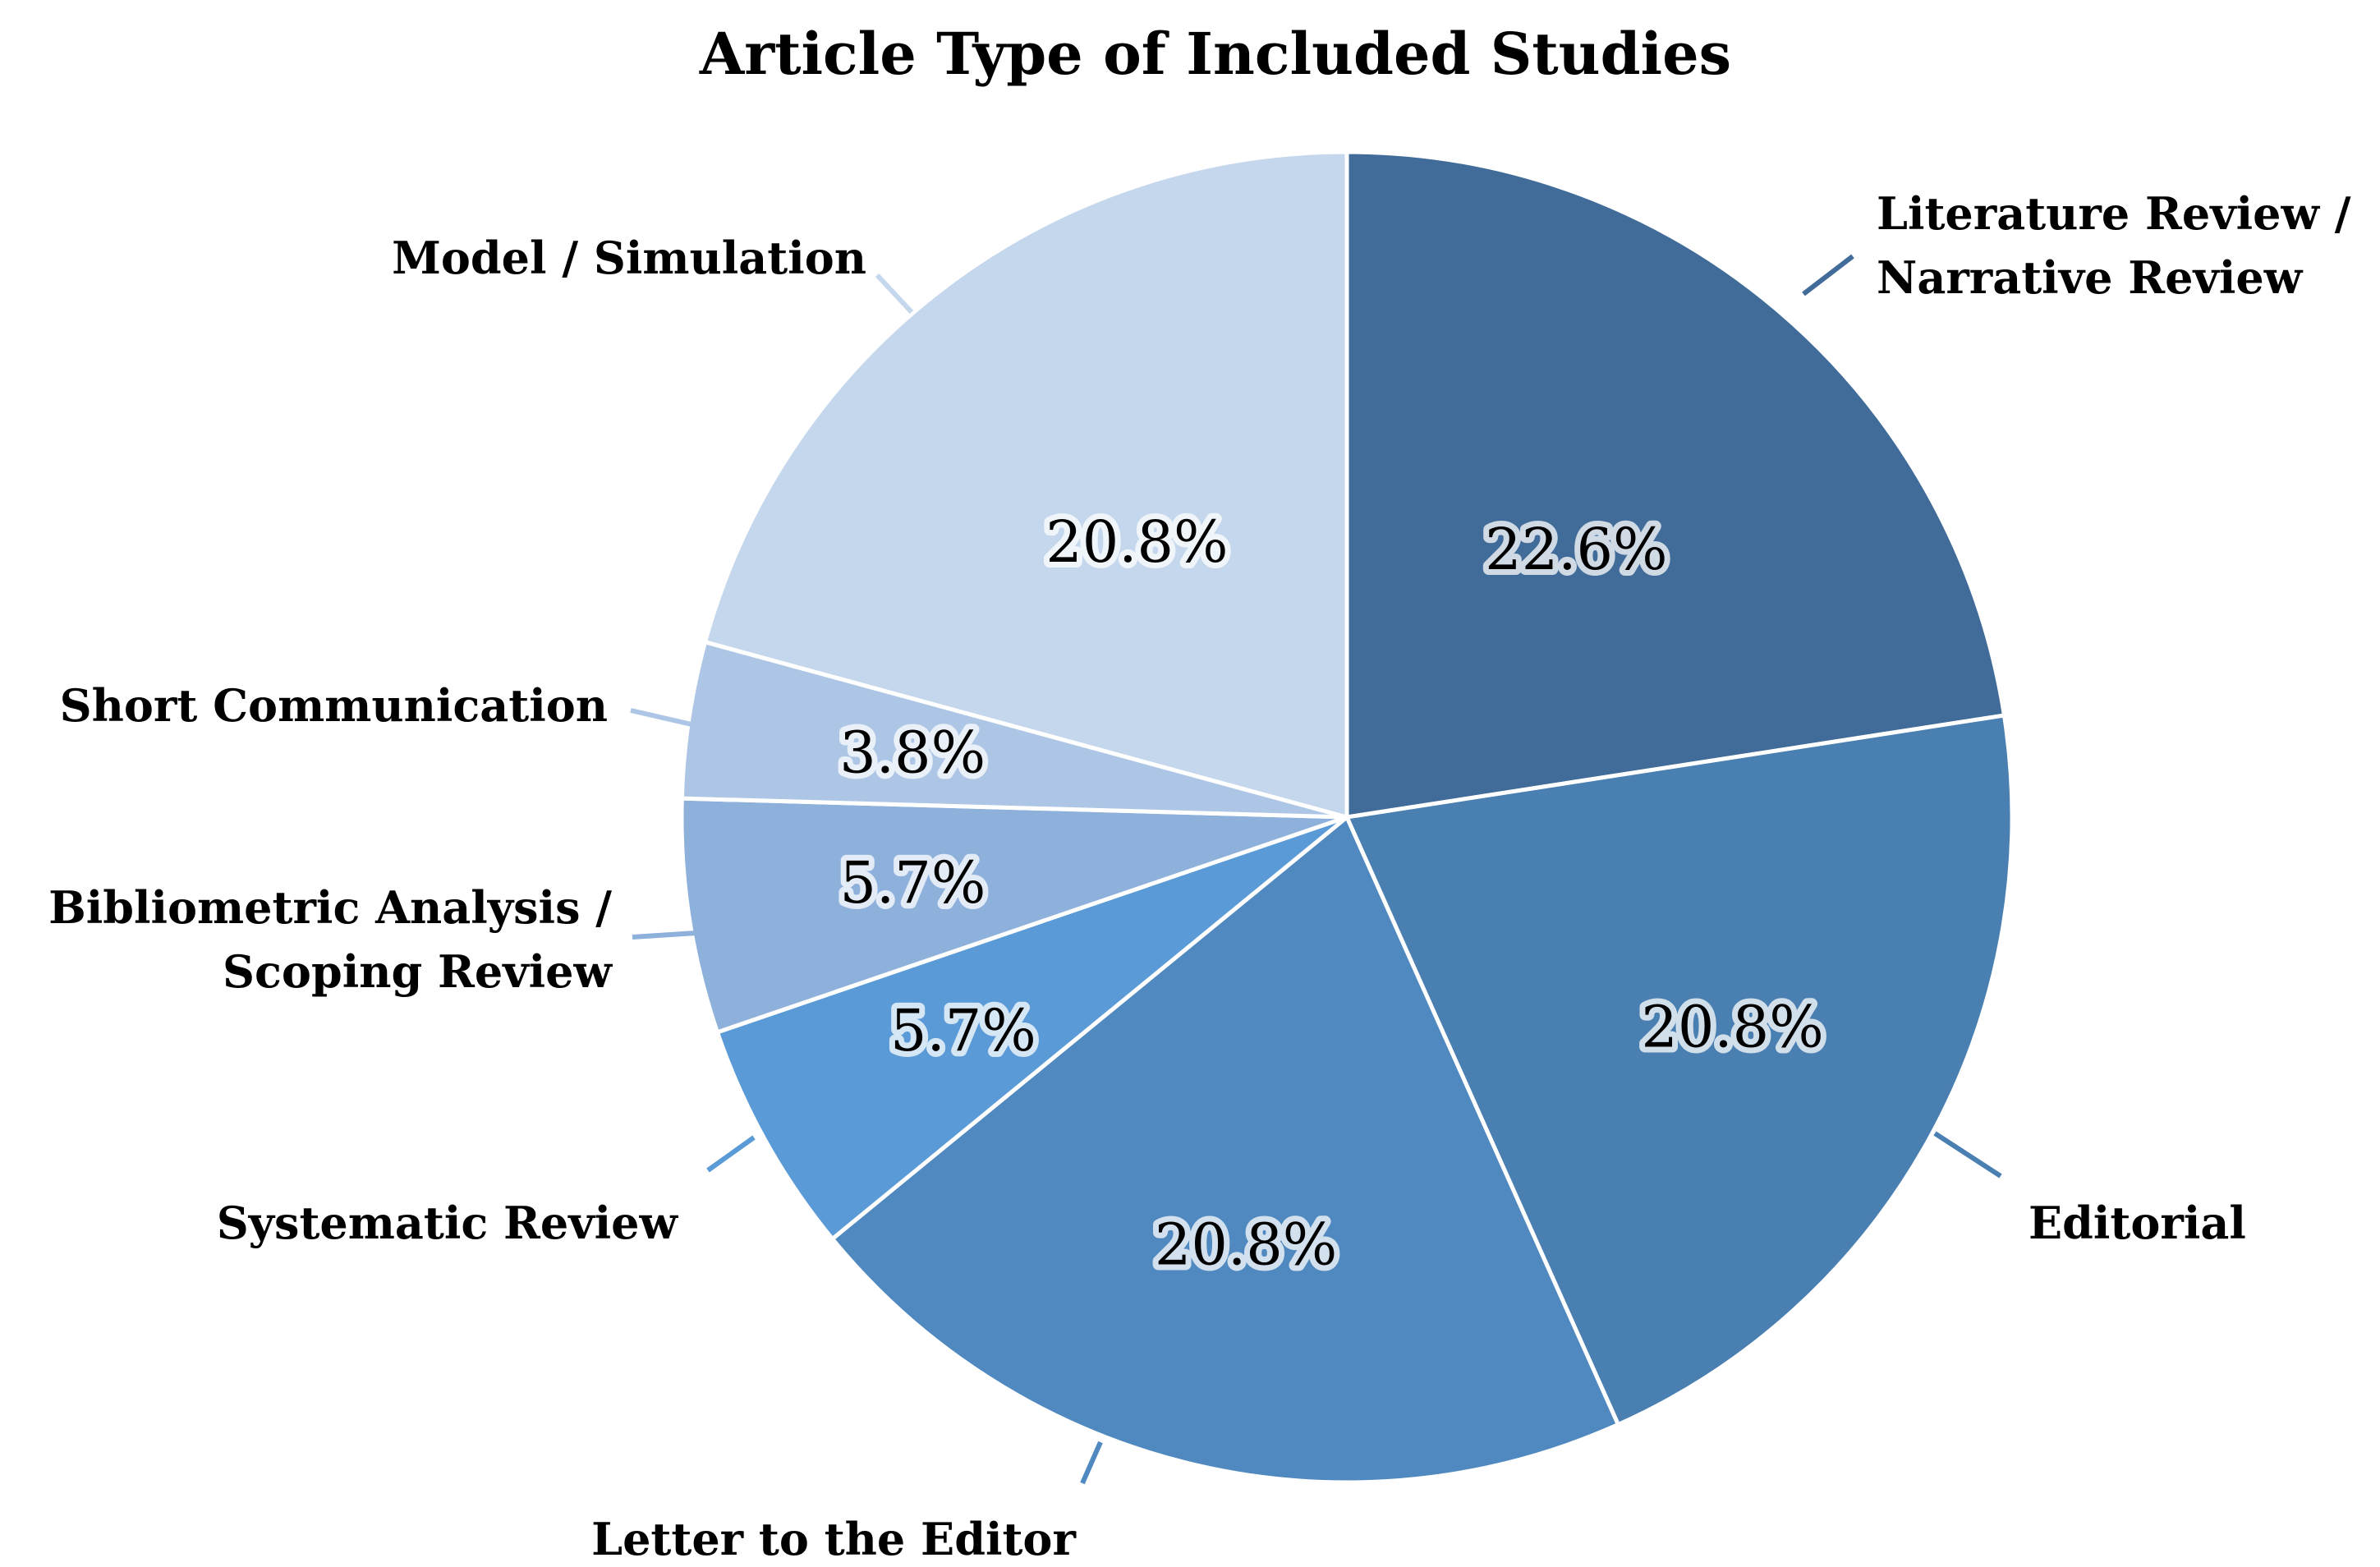 Image resolution: width=2380 pixels, height=1567 pixels. Describe the element at coordinates (2137, 1223) in the screenshot. I see `category-label: Editorial` at that location.